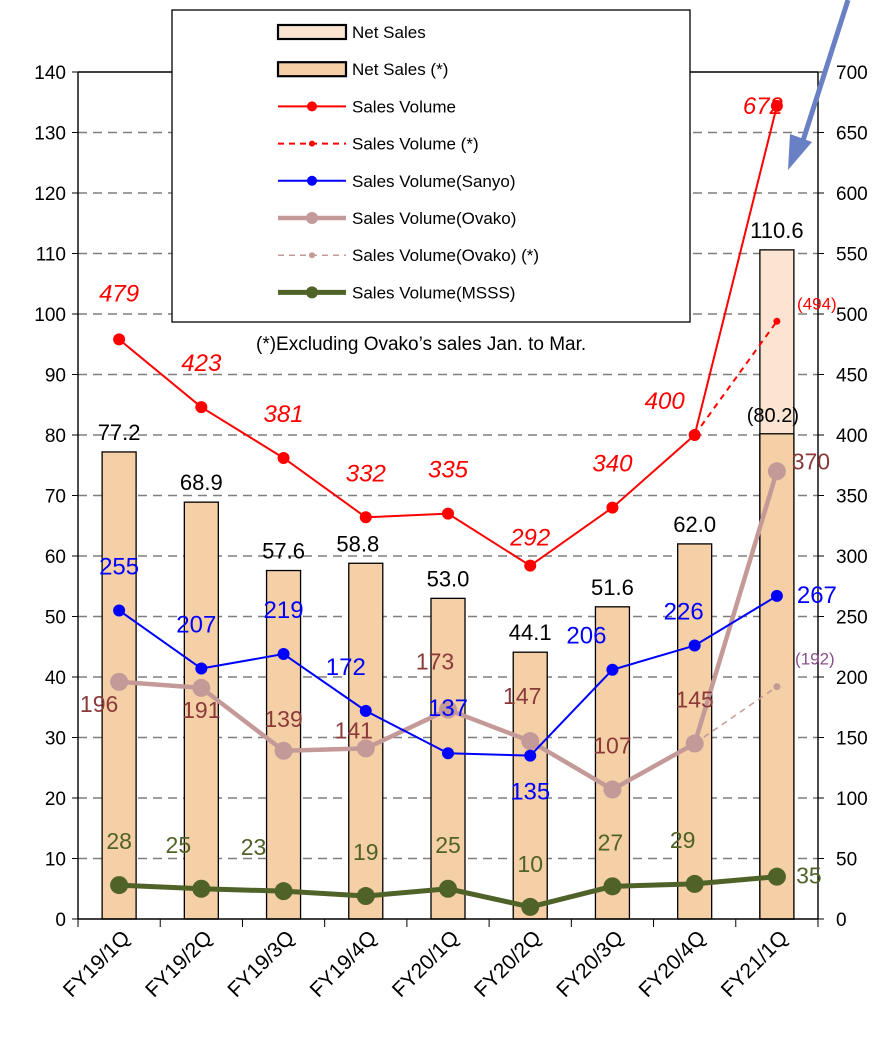 This screenshot has height=1045, width=875. Describe the element at coordinates (777, 321) in the screenshot. I see `volume-excl-point` at that location.